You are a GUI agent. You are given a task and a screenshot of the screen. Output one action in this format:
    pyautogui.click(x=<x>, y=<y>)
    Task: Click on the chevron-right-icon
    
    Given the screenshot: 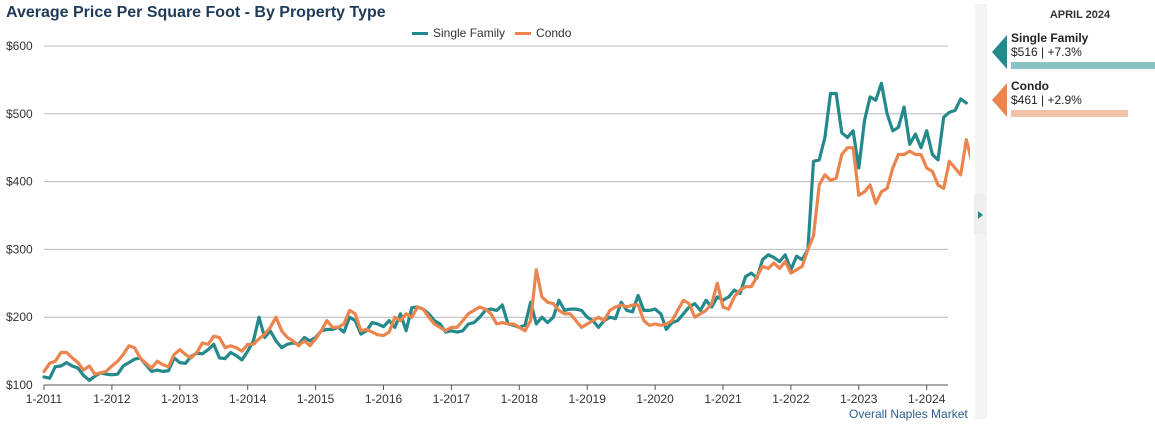 What is the action you would take?
    pyautogui.click(x=980, y=215)
    